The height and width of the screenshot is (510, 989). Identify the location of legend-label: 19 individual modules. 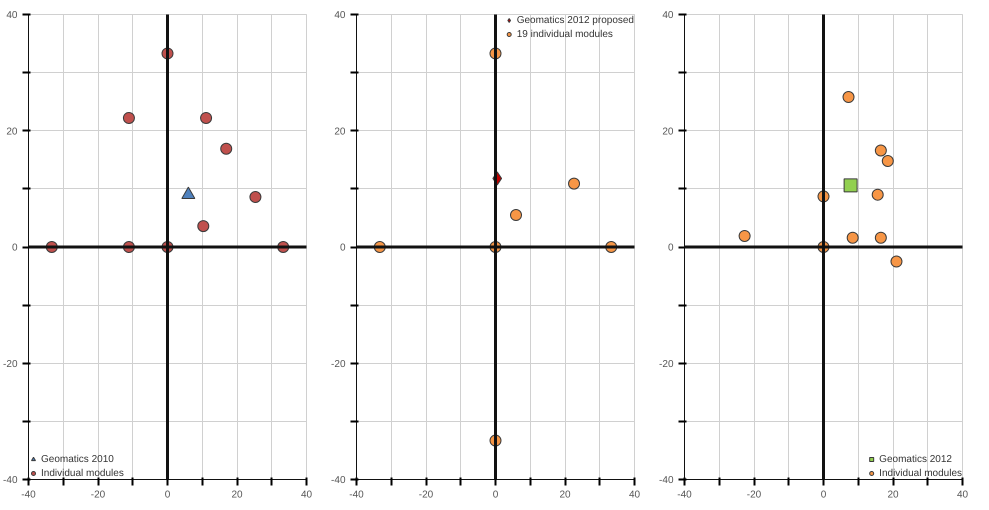
(564, 34).